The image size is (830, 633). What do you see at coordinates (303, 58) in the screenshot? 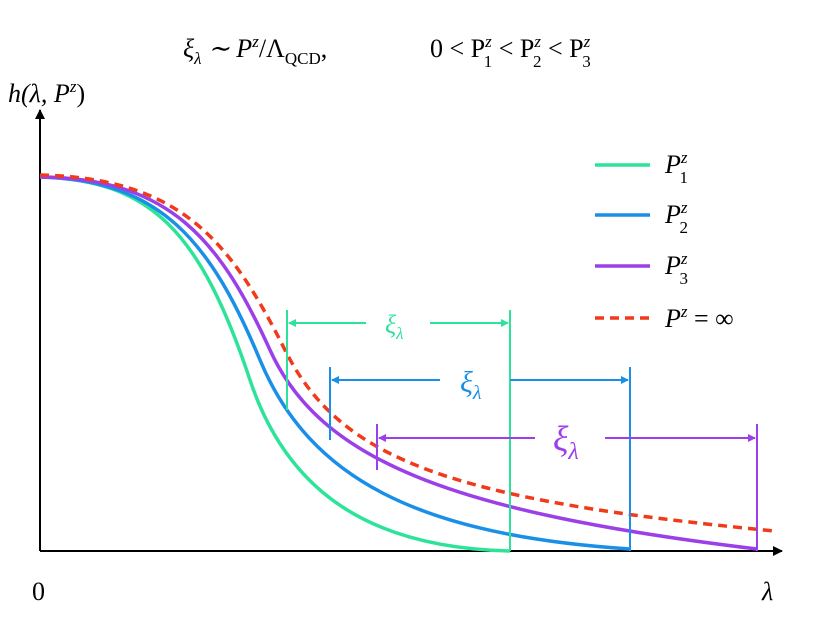
I see `t: QCD` at bounding box center [303, 58].